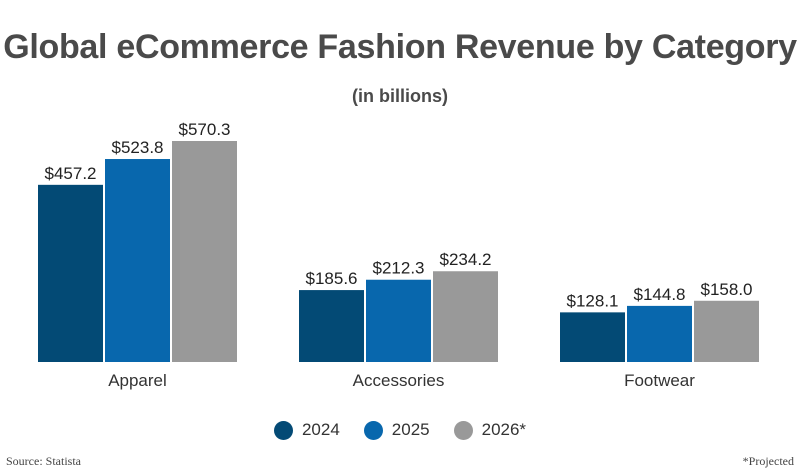 Image resolution: width=800 pixels, height=473 pixels. What do you see at coordinates (320, 429) in the screenshot?
I see `legend-label-2024: 2024` at bounding box center [320, 429].